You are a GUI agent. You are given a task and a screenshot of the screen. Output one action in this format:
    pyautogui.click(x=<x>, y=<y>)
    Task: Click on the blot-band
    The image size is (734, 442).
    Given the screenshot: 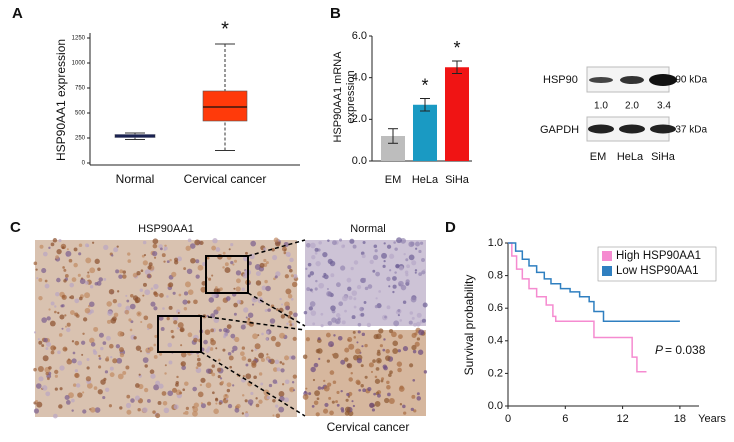 What is the action you would take?
    pyautogui.click(x=632, y=80)
    